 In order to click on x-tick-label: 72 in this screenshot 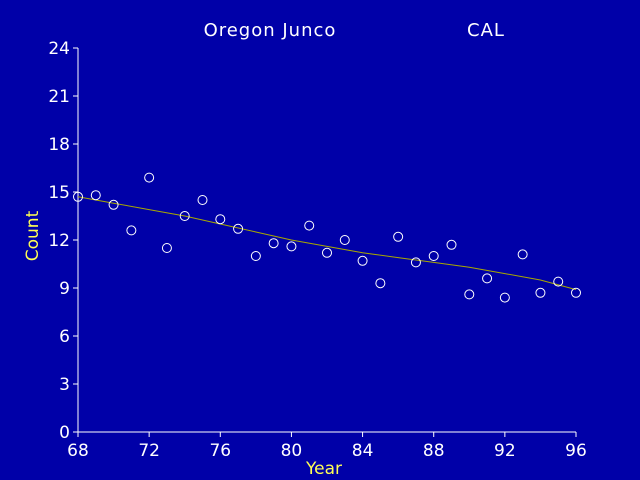, I will do `click(149, 451)`.